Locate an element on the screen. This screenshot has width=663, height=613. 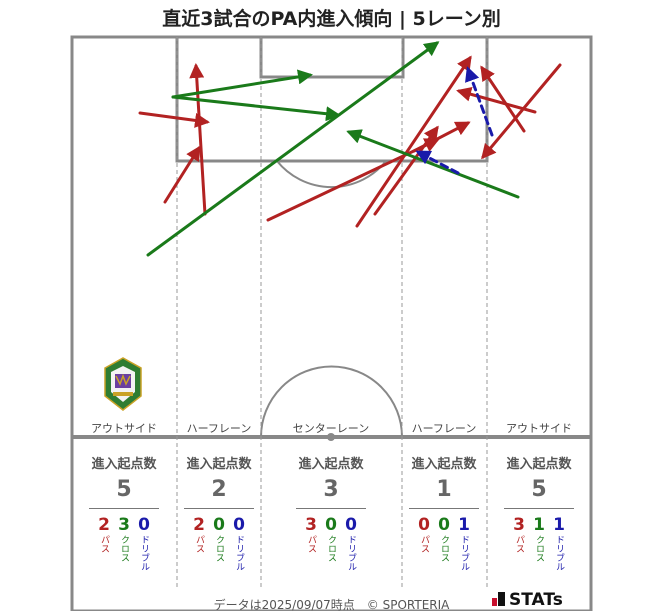
lane-4-cross-count: 0 is located at coordinates (444, 525).